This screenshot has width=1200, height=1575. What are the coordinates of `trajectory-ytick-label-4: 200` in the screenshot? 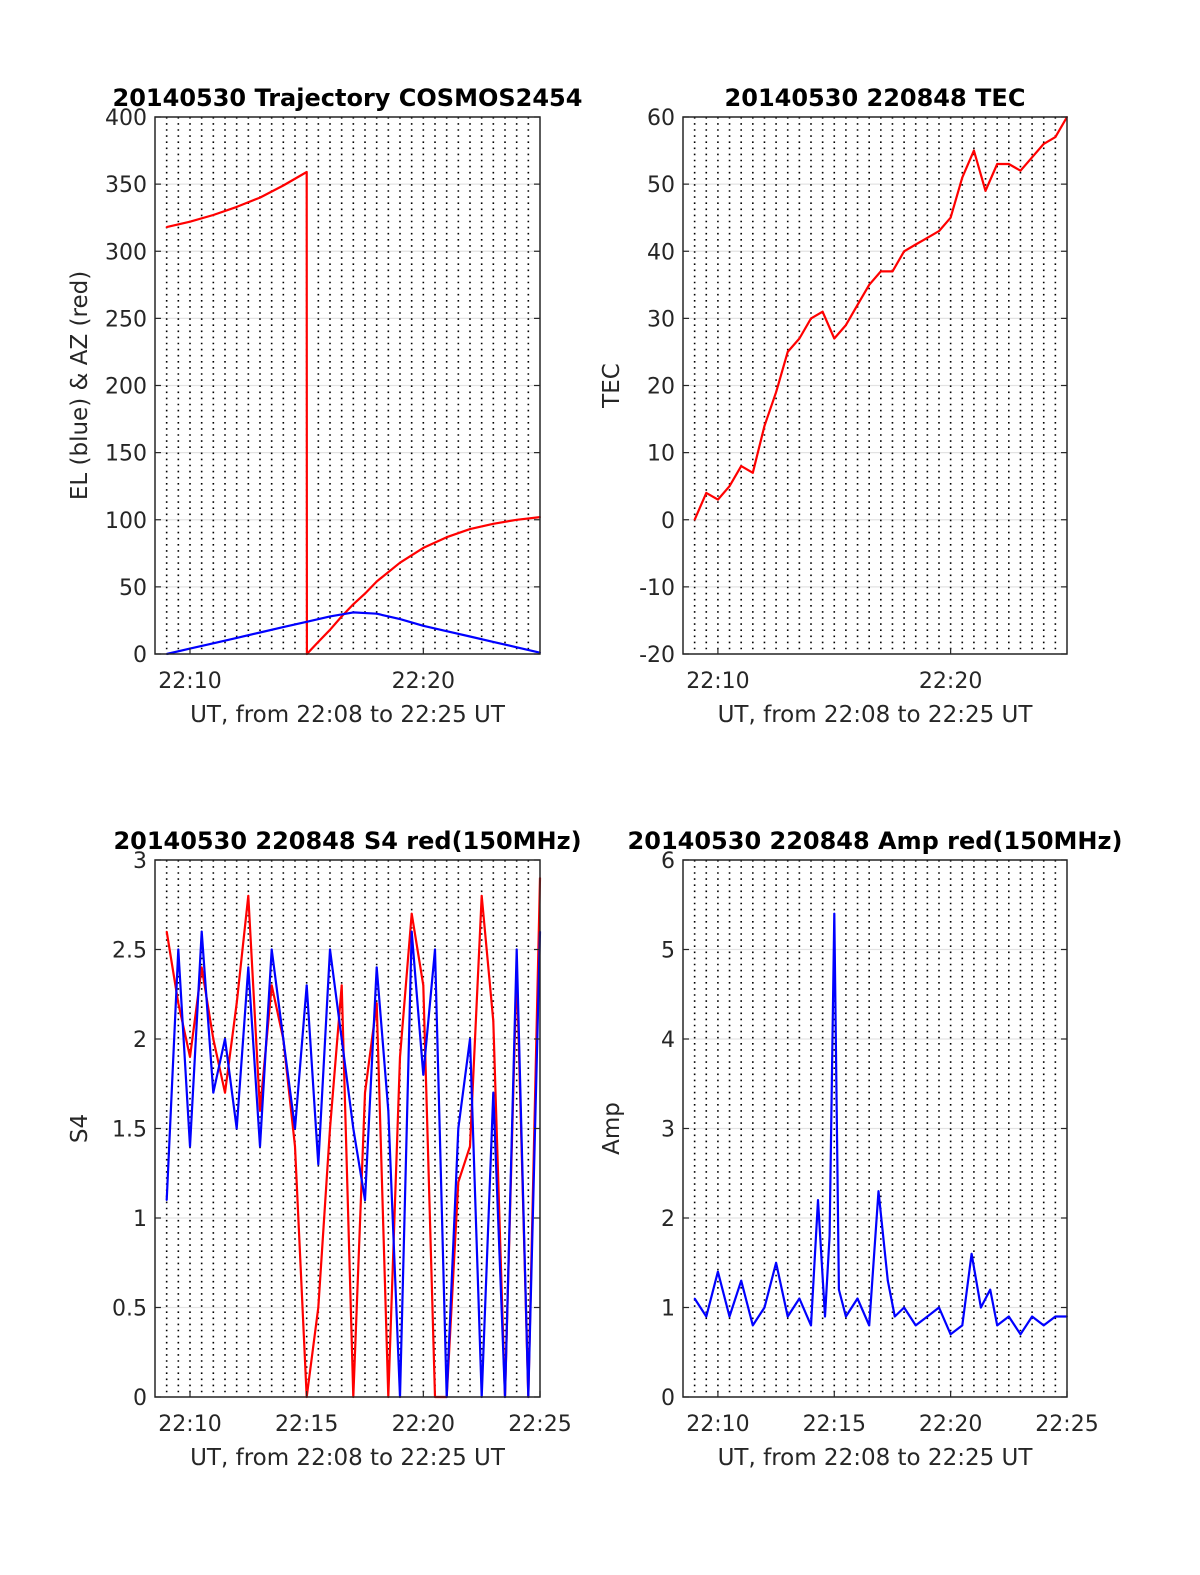 It's located at (126, 387).